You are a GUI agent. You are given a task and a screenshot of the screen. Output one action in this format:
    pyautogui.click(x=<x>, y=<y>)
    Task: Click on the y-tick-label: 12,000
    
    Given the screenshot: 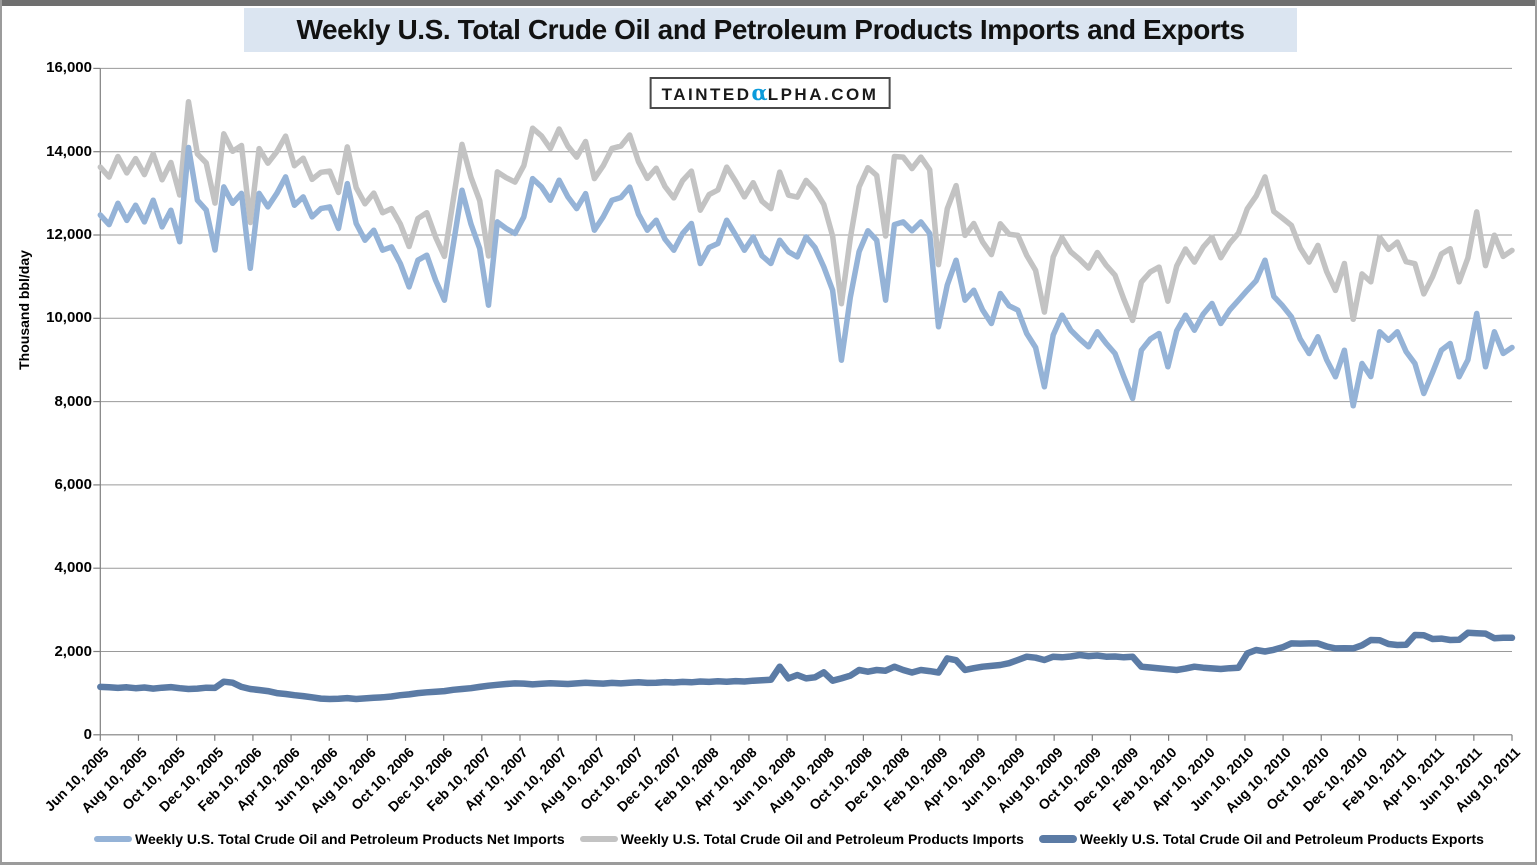 What is the action you would take?
    pyautogui.click(x=69, y=234)
    